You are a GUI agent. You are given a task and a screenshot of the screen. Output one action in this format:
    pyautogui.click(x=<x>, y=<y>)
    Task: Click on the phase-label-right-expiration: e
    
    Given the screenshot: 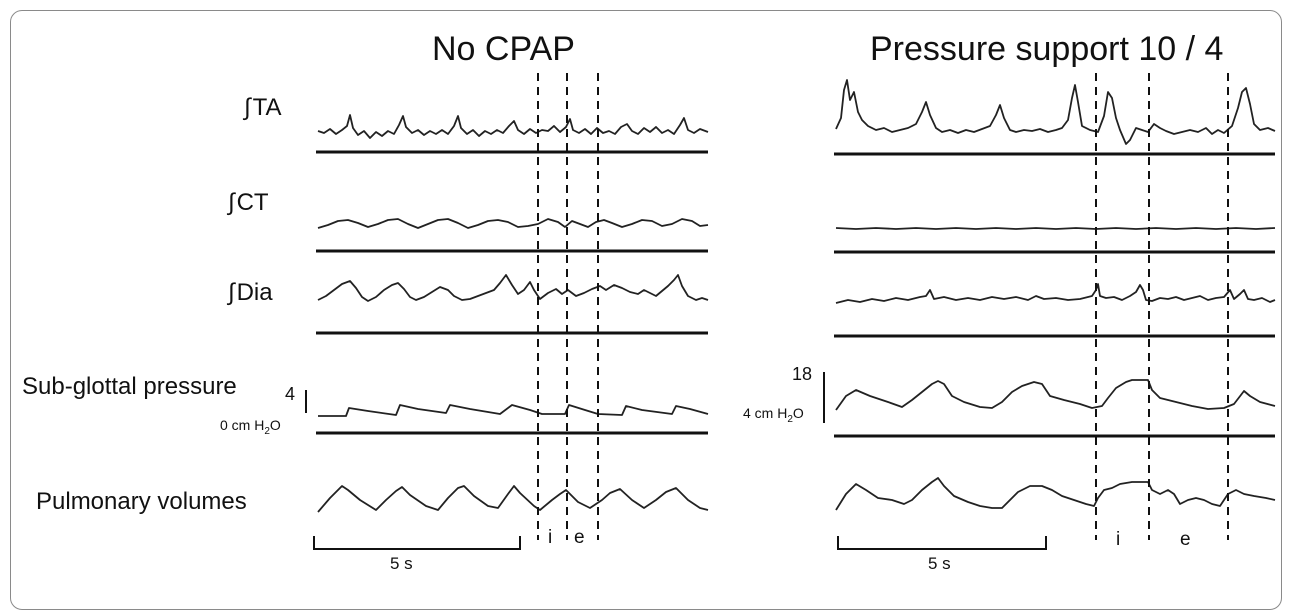 What is the action you would take?
    pyautogui.click(x=1185, y=539)
    